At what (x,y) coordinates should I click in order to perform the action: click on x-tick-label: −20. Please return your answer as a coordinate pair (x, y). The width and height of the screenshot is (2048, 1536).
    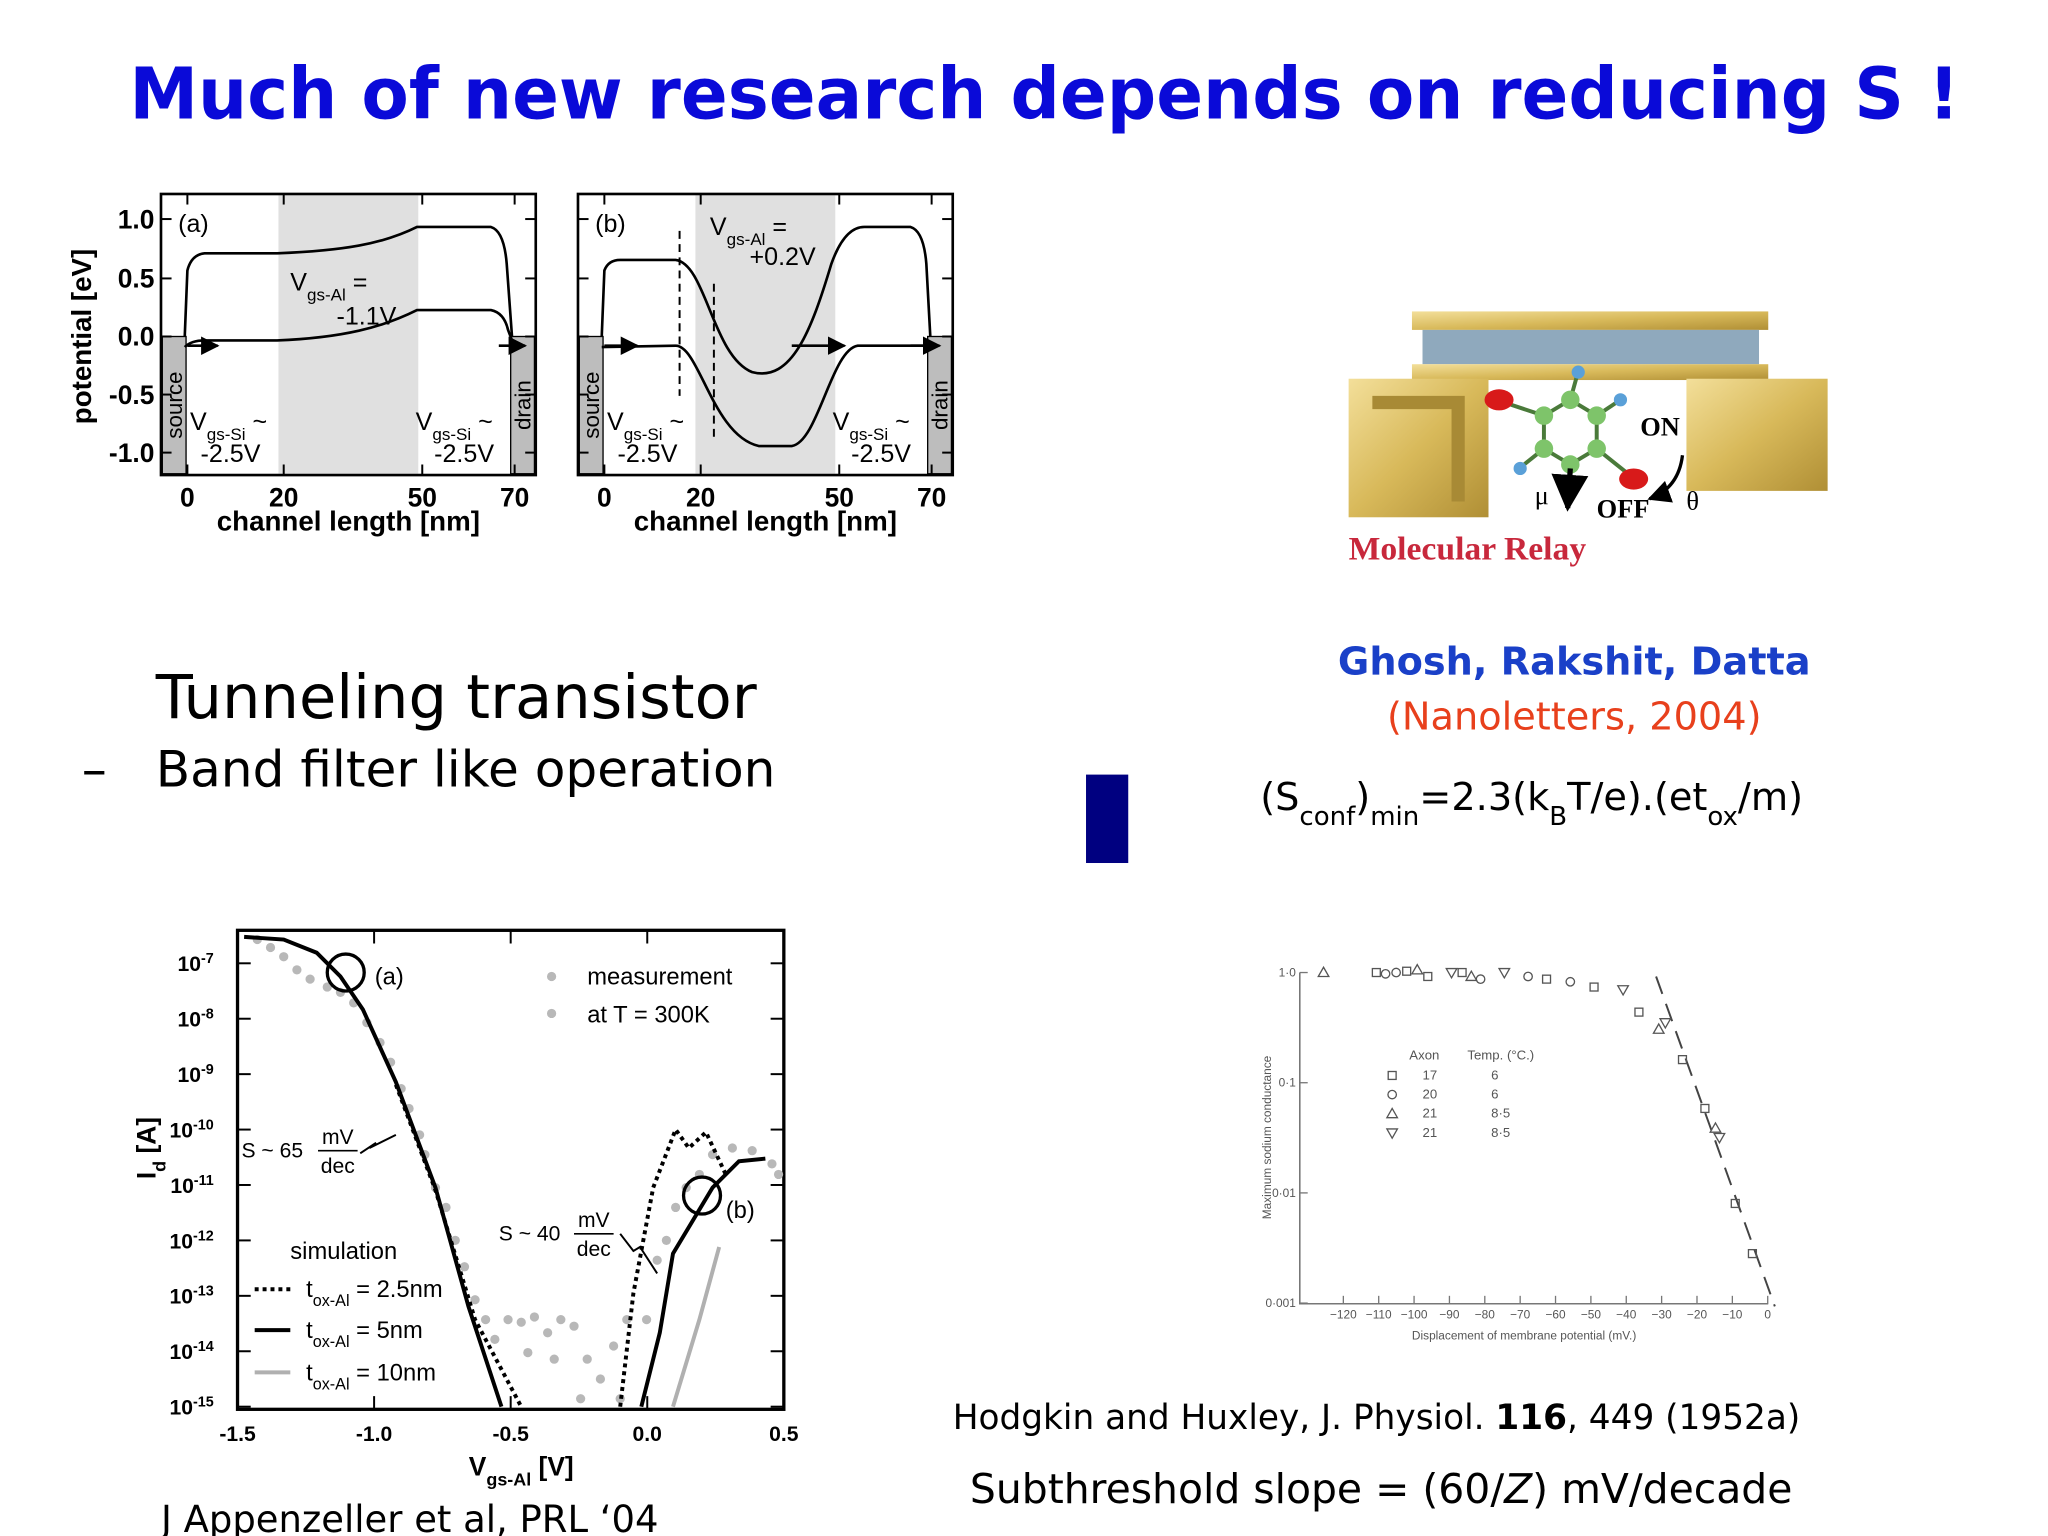
    Looking at the image, I should click on (1697, 1314).